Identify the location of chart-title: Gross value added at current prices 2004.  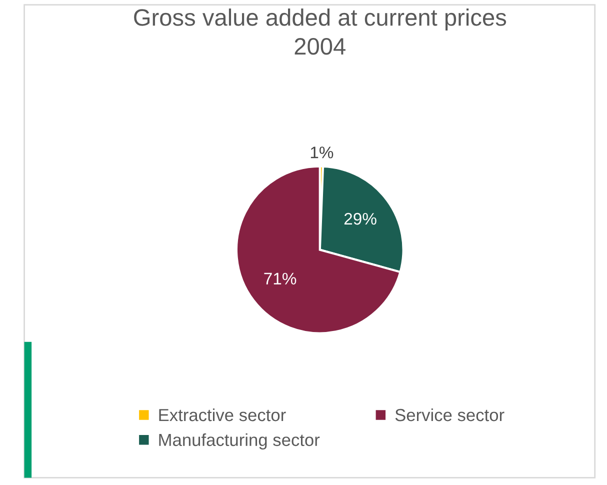
(320, 31).